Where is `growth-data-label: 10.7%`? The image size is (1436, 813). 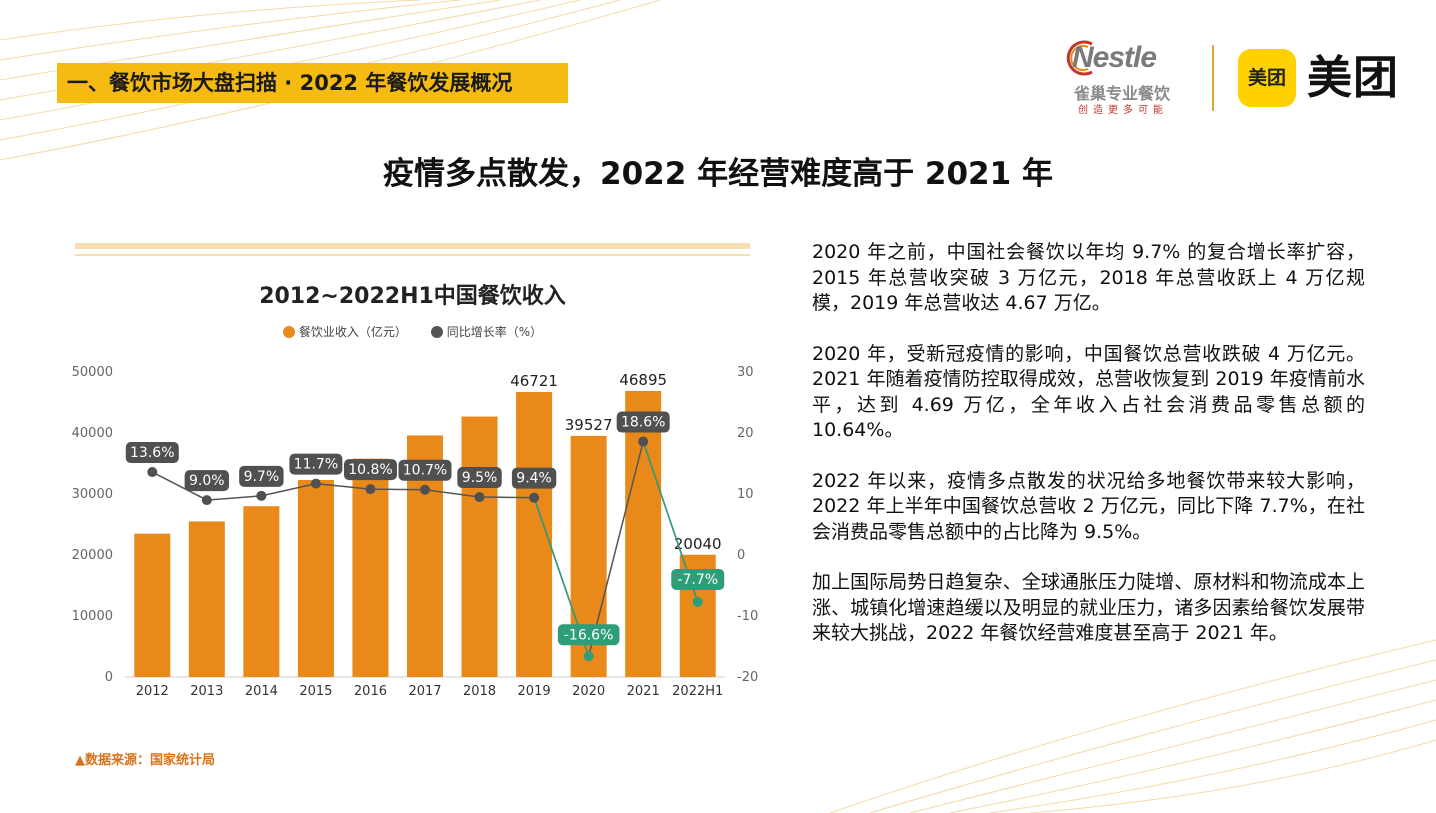 growth-data-label: 10.7% is located at coordinates (425, 471).